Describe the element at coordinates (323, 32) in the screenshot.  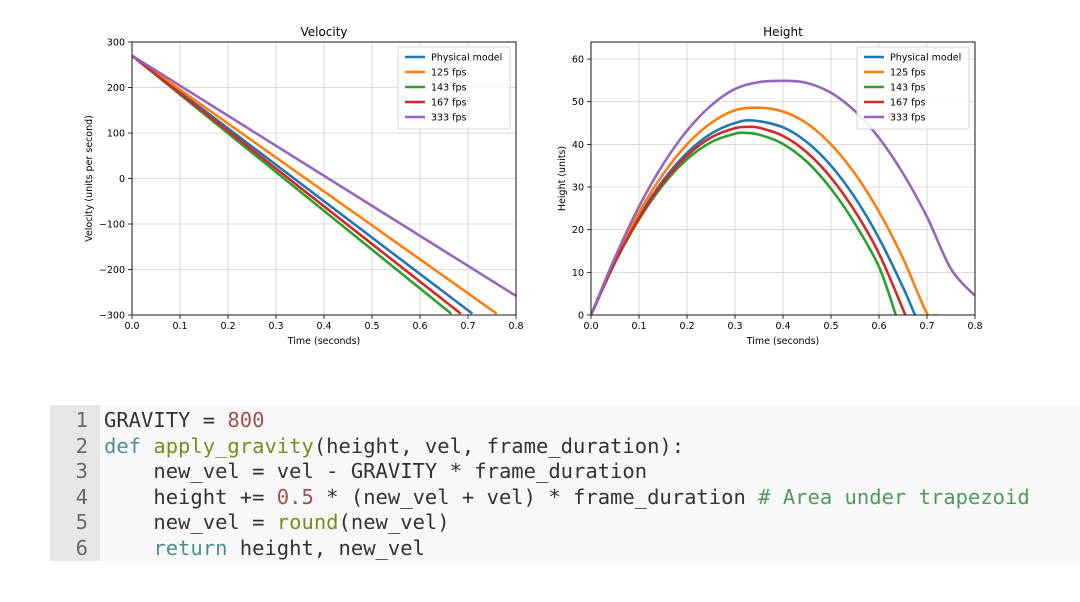
I see `chart-title: Velocity` at that location.